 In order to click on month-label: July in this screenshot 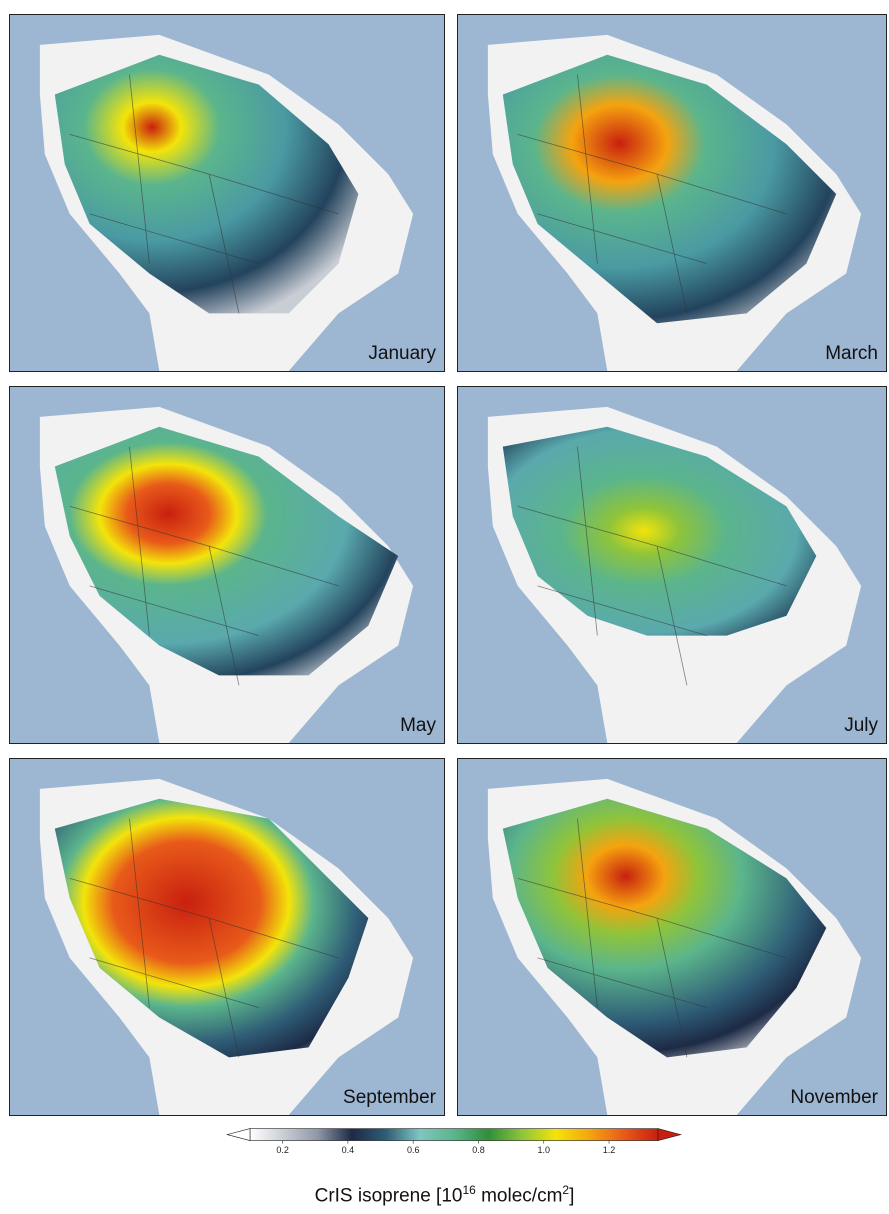, I will do `click(861, 725)`.